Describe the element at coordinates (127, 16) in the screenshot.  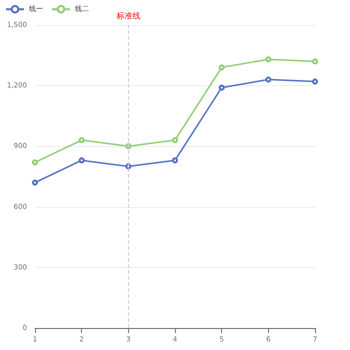
I see `ref-line-label: 标准线` at that location.